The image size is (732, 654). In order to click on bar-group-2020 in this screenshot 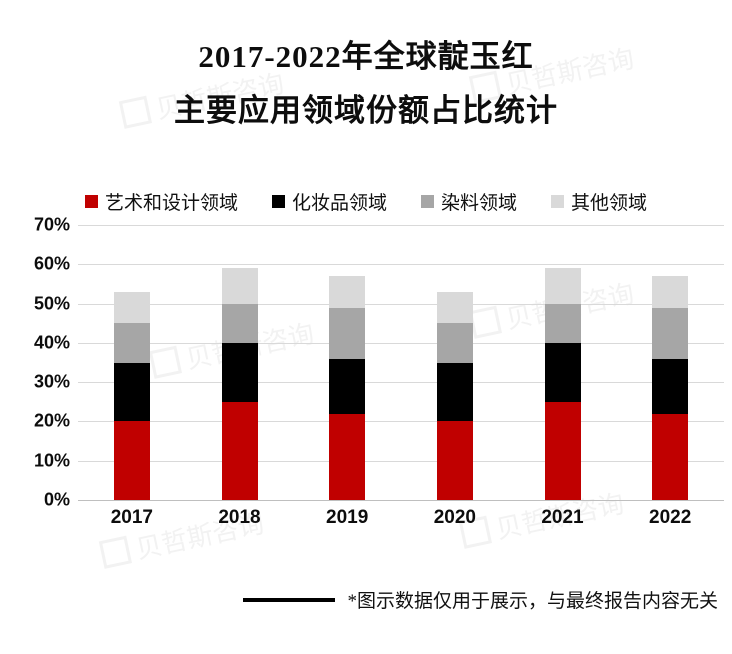, I will do `click(454, 395)`.